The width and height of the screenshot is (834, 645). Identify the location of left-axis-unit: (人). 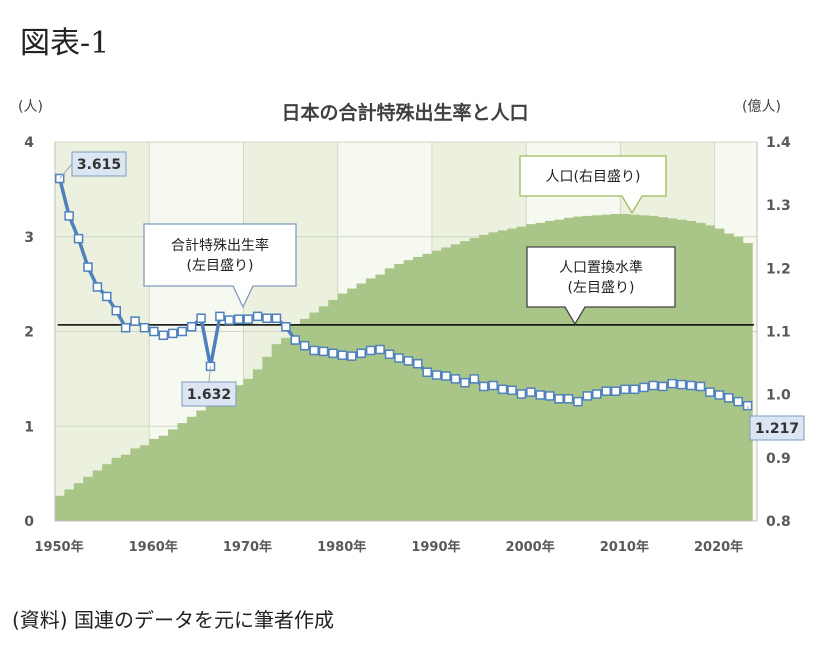
(30, 107).